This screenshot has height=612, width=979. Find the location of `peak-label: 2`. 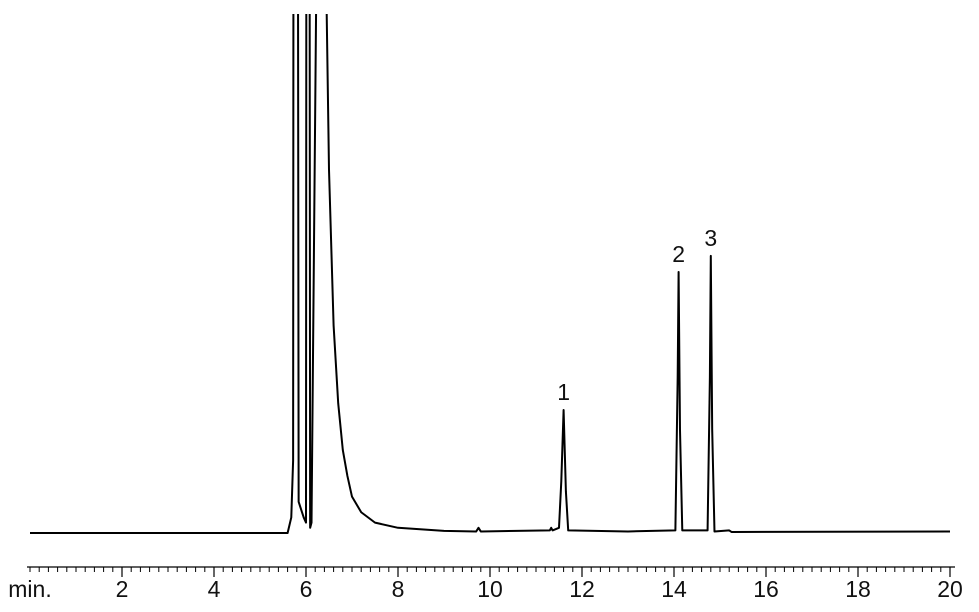

peak-label: 2 is located at coordinates (678, 254).